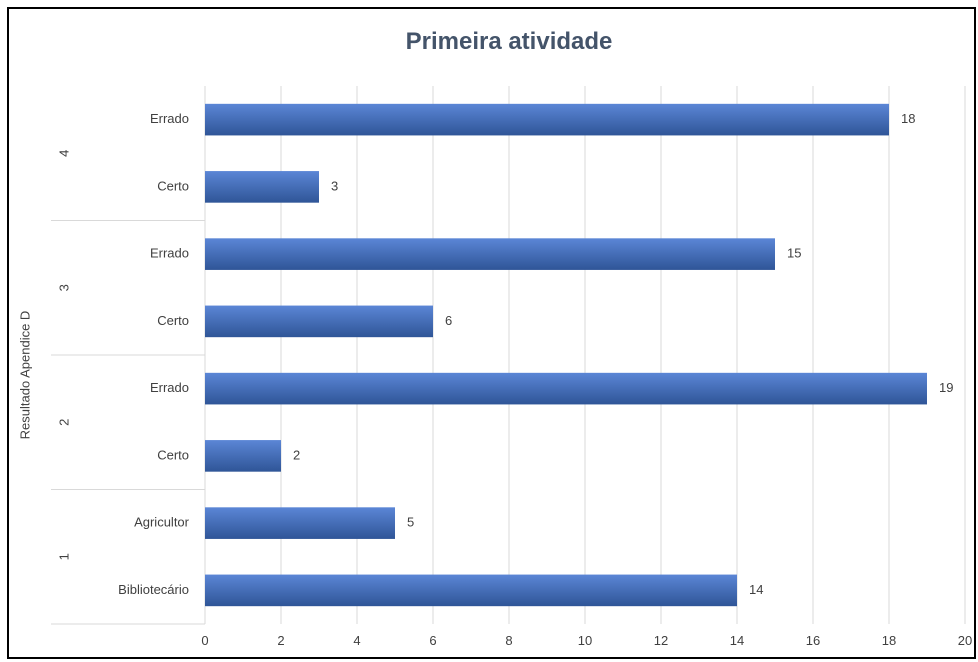 The image size is (978, 662). What do you see at coordinates (63, 153) in the screenshot?
I see `group-label: 4` at bounding box center [63, 153].